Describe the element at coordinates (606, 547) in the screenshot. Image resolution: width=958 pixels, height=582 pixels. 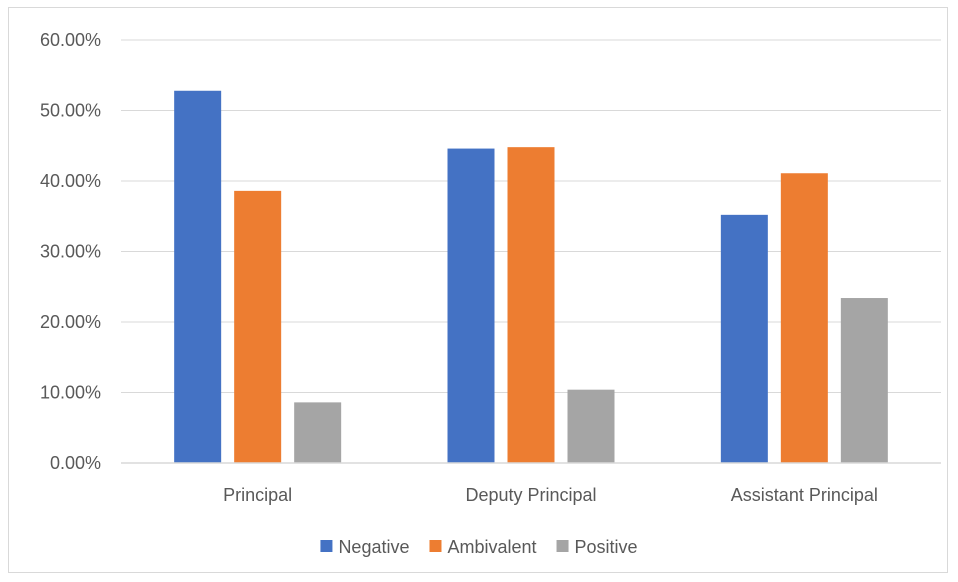
I see `legend-label-positive: Positive` at that location.